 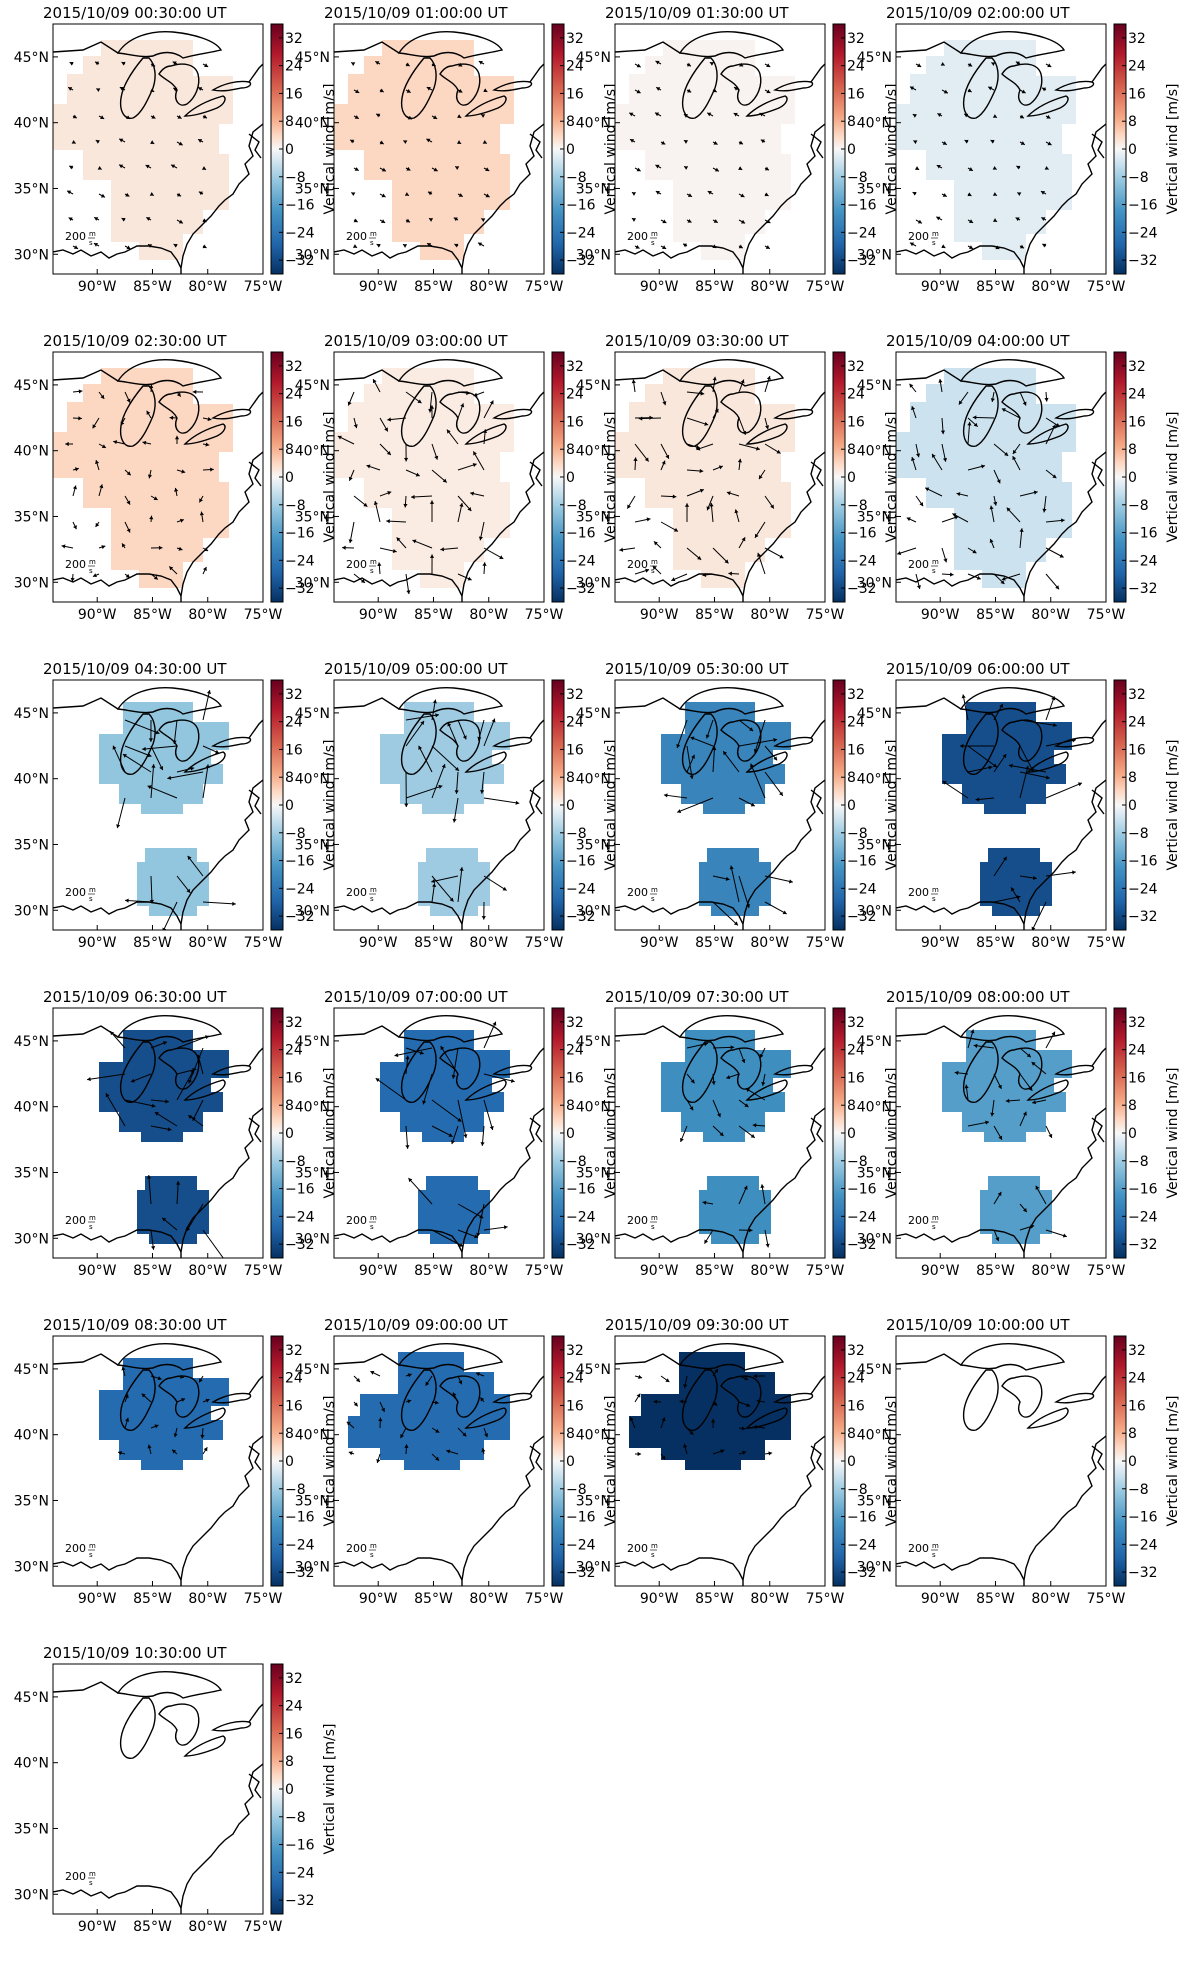 What do you see at coordinates (1143, 1545) in the screenshot?
I see `colorbar-tick-label: −24` at bounding box center [1143, 1545].